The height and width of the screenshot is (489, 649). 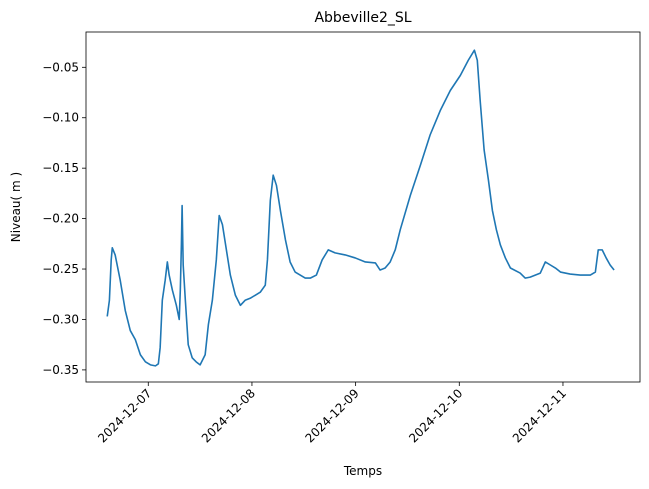 What do you see at coordinates (60, 67) in the screenshot?
I see `y-tick-label: −0.05` at bounding box center [60, 67].